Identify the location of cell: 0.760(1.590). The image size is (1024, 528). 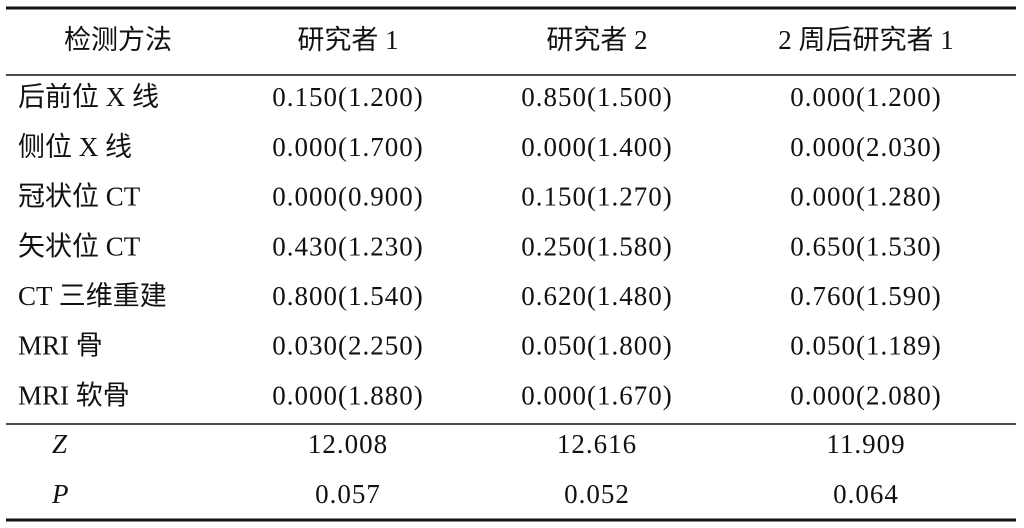
(865, 296).